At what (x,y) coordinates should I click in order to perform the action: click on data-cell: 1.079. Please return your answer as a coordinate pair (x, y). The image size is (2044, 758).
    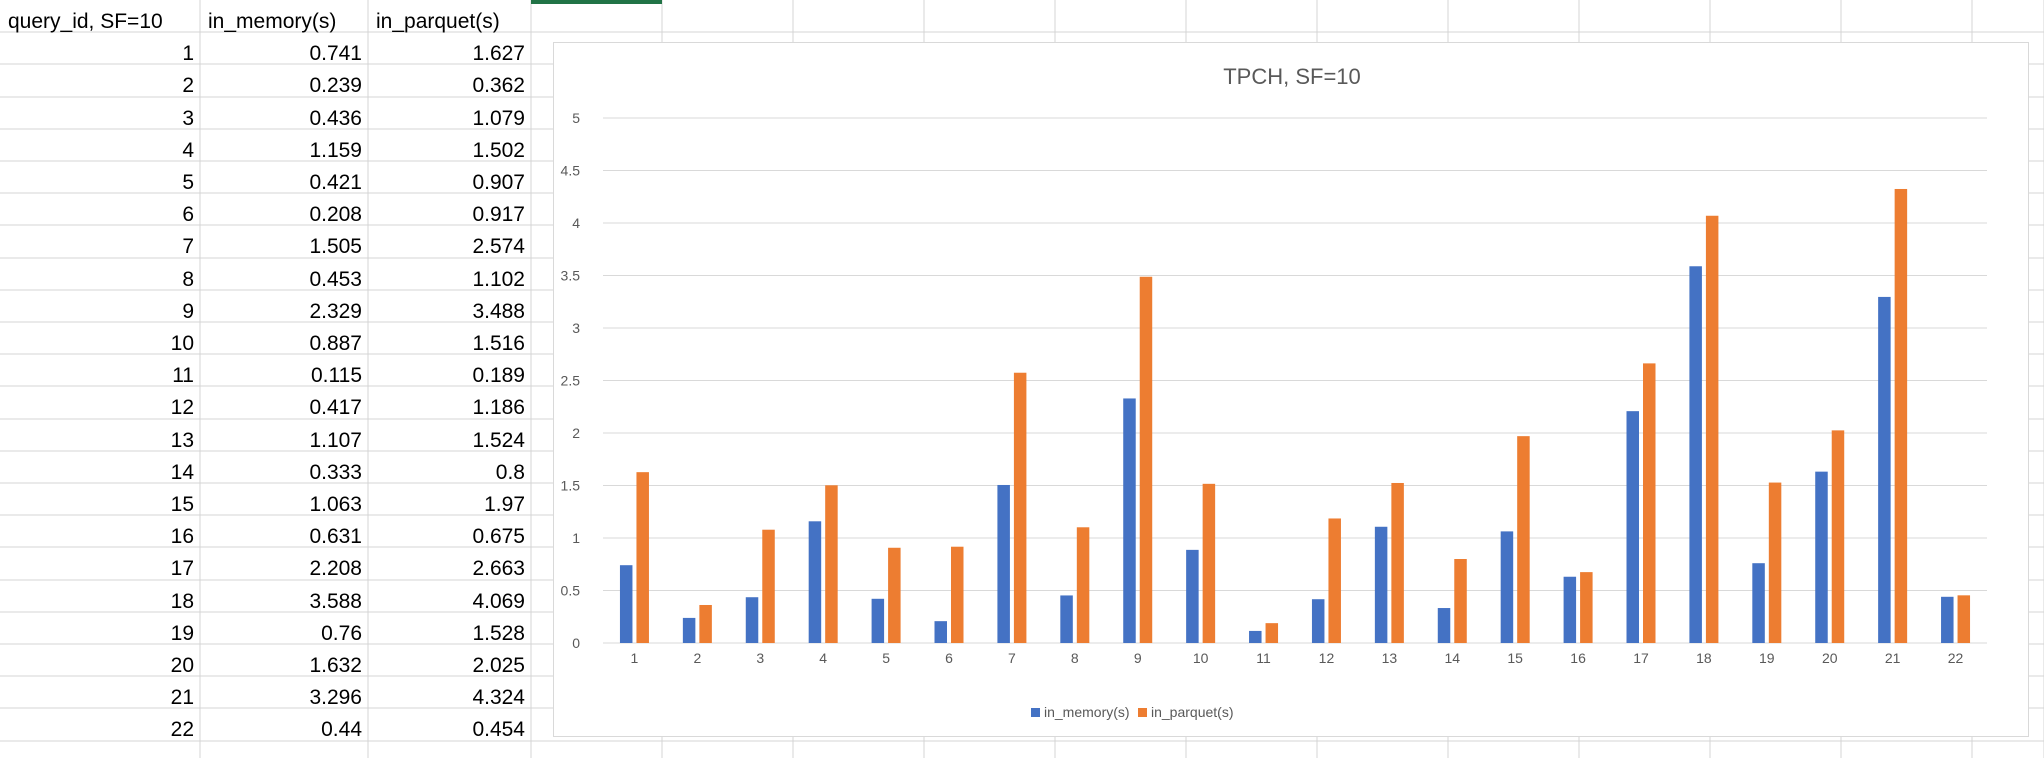
    Looking at the image, I should click on (498, 118).